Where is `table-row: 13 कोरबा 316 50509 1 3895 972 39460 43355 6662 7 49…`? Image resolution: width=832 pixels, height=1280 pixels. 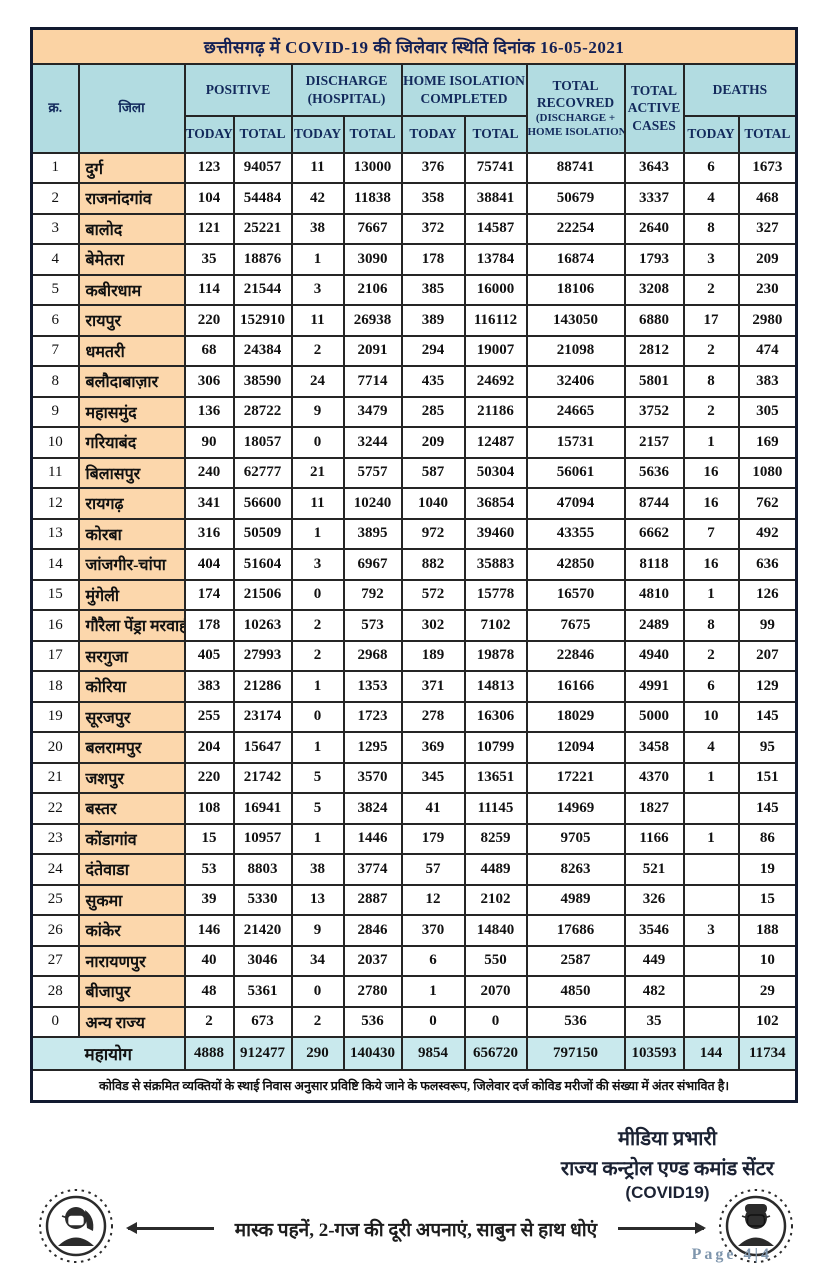 table-row: 13 कोरबा 316 50509 1 3895 972 39460 43355 6662 7 49… is located at coordinates (414, 533).